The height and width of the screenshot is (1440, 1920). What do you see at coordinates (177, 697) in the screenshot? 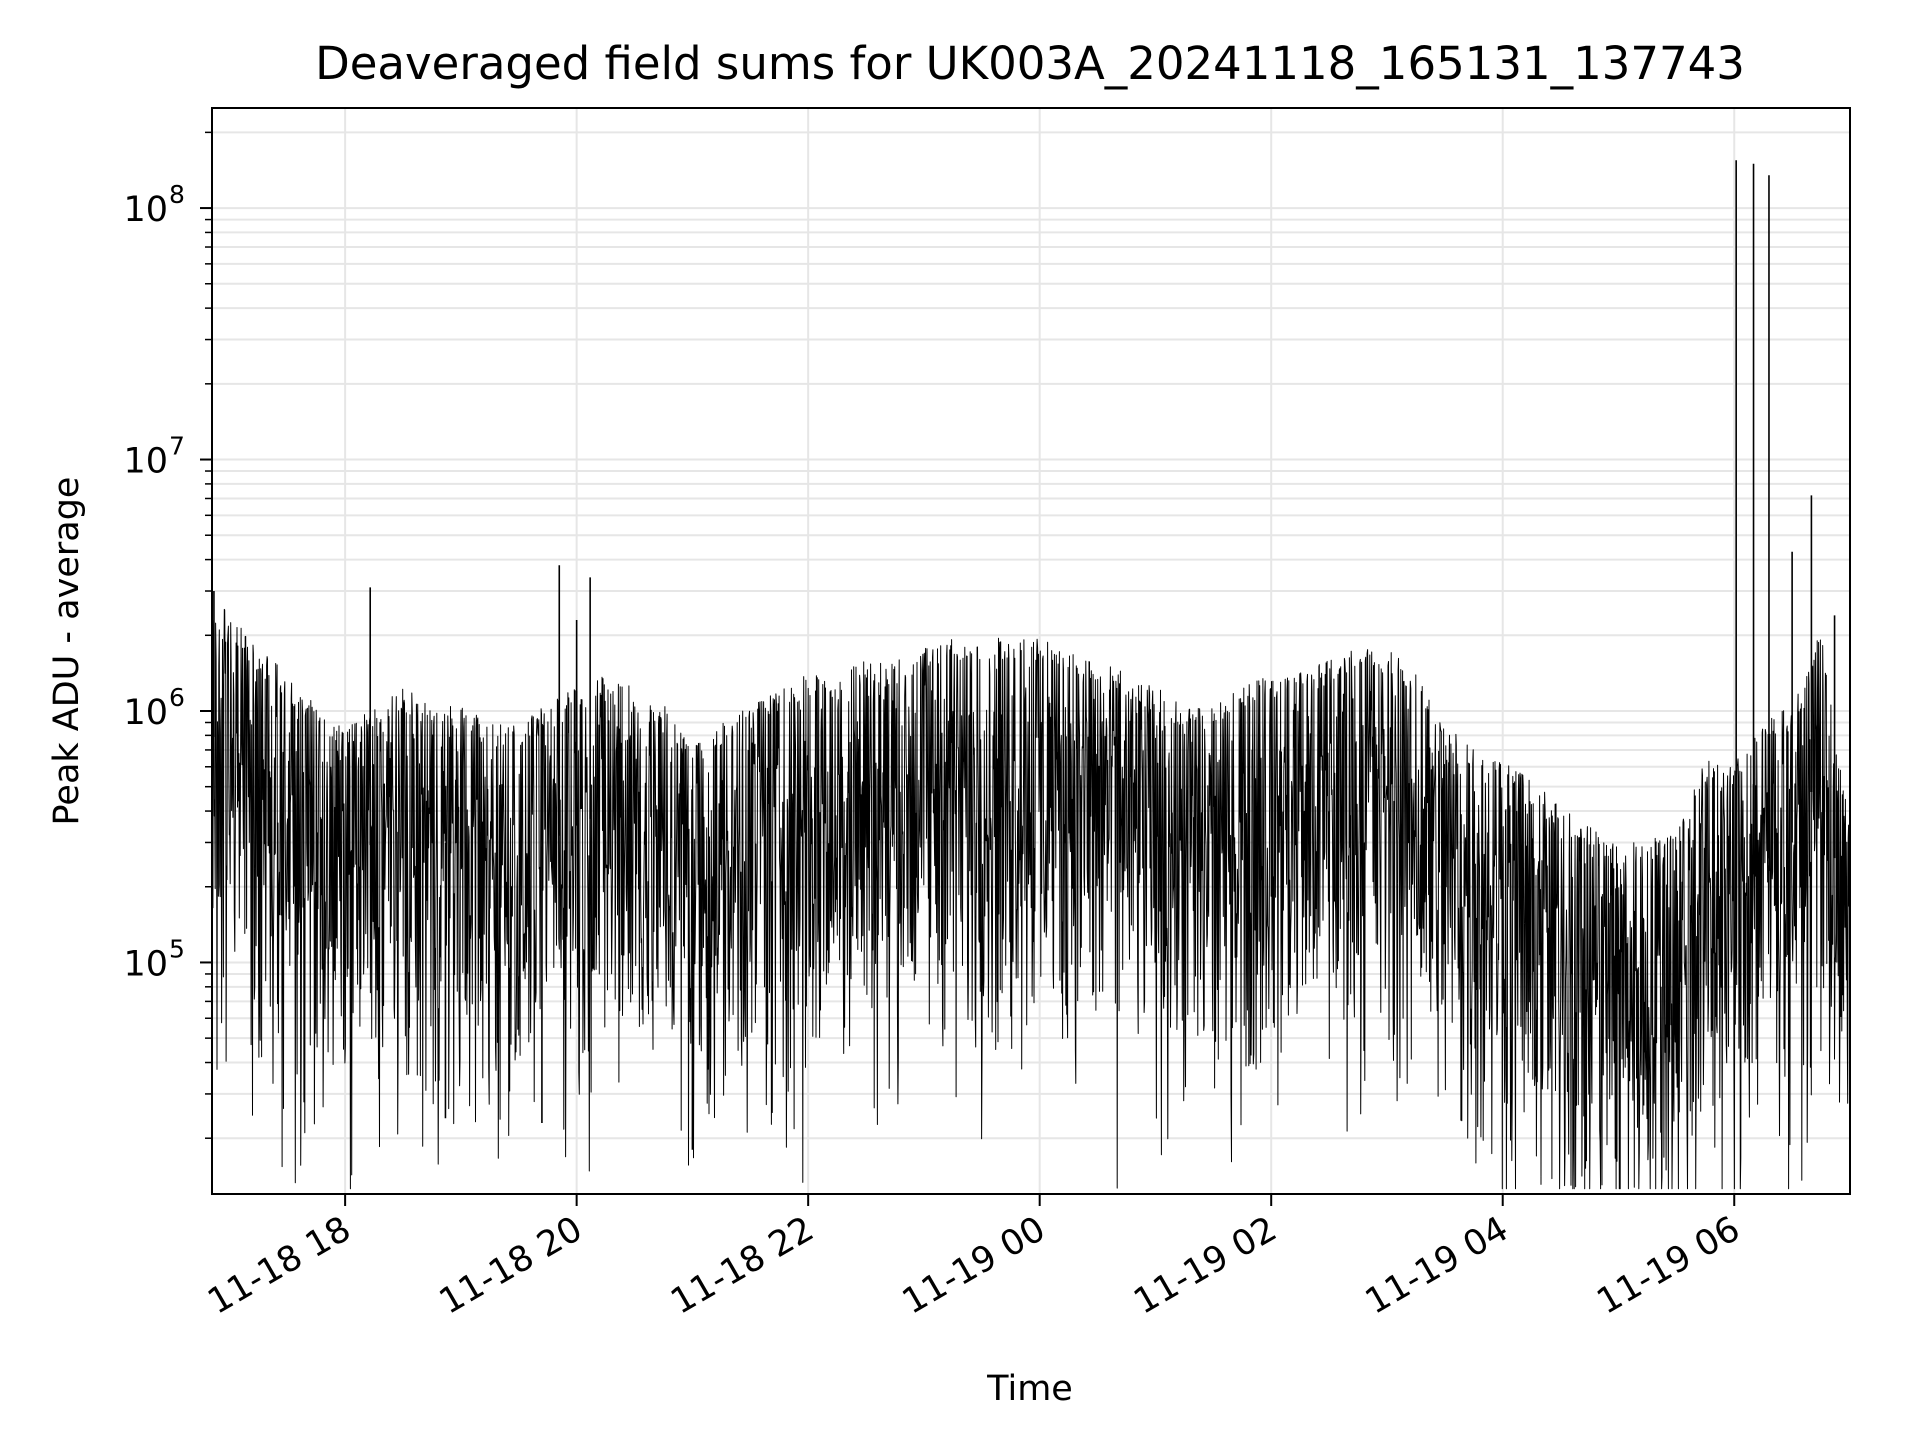
I see `y-tick-exponent: 6` at bounding box center [177, 697].